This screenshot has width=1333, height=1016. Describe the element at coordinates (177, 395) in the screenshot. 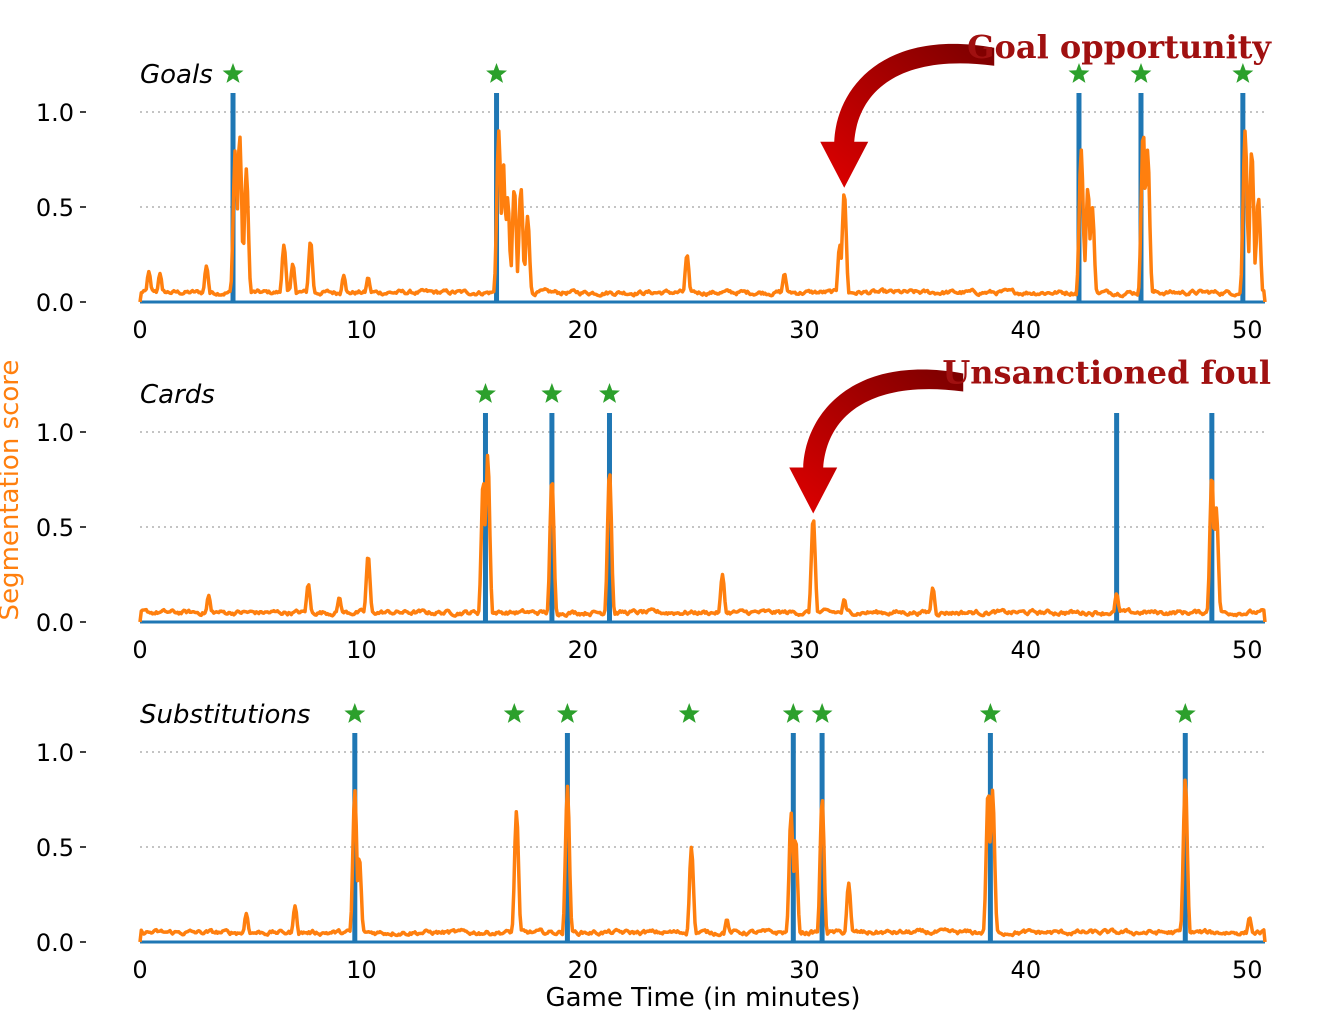

I see `panel-title: Cards` at that location.